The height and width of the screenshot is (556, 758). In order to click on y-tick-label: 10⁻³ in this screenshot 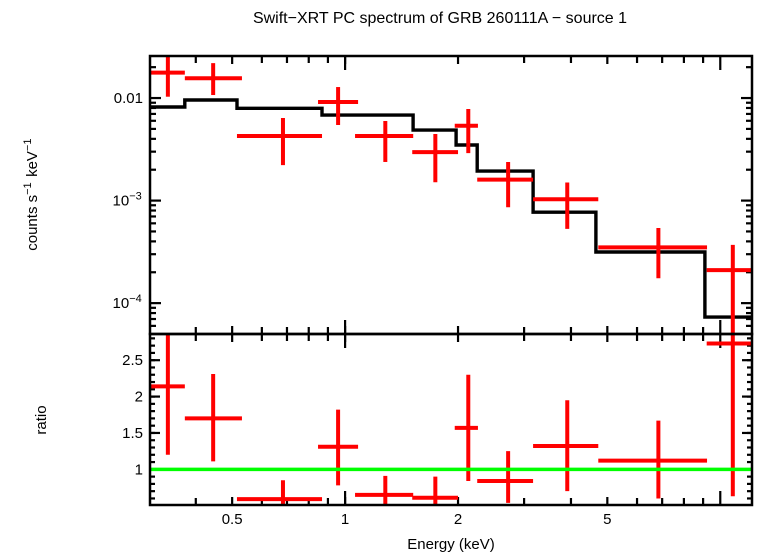, I will do `click(128, 200)`.